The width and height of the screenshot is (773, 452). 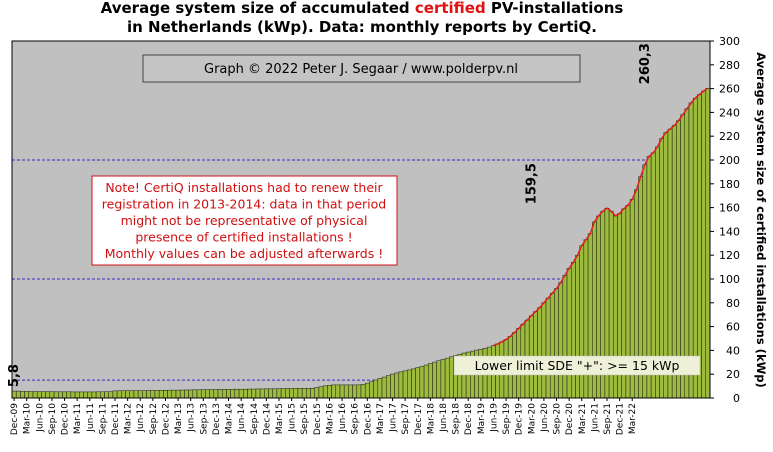 What do you see at coordinates (167, 419) in the screenshot?
I see `x-tick-label: Dec-12` at bounding box center [167, 419].